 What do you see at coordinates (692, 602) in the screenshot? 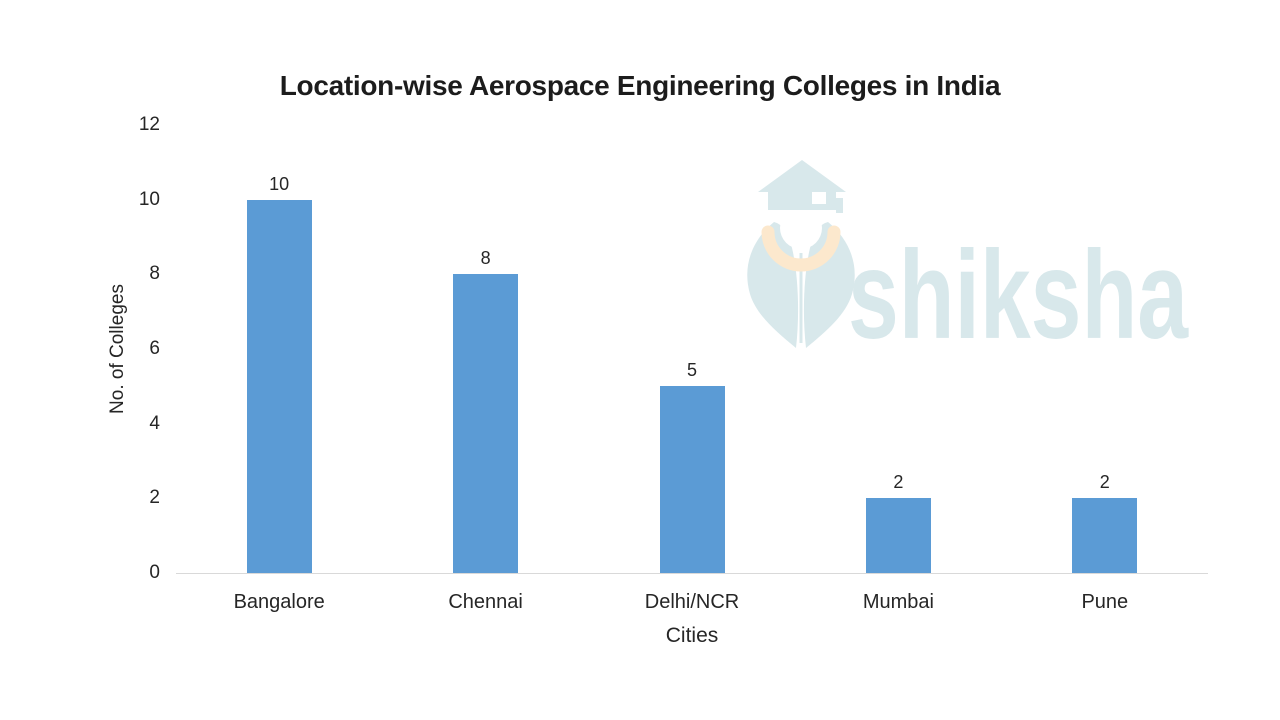
I see `x-category-label: Delhi/NCR` at bounding box center [692, 602].